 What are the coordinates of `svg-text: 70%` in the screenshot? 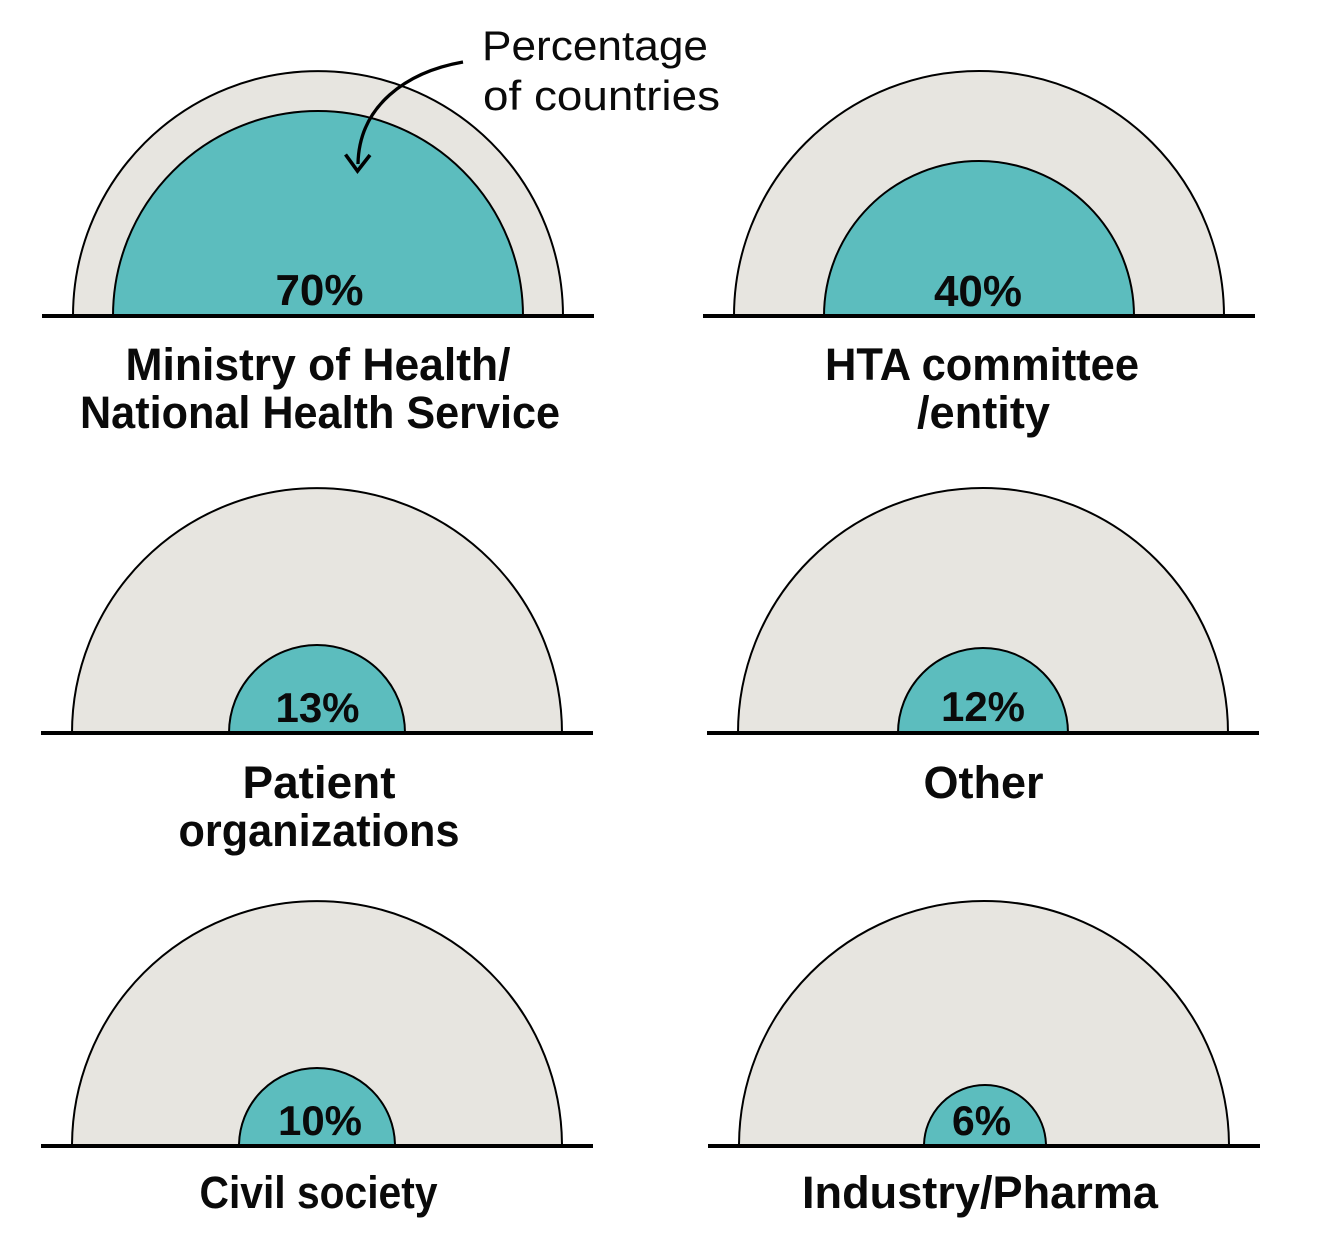 It's located at (319, 290).